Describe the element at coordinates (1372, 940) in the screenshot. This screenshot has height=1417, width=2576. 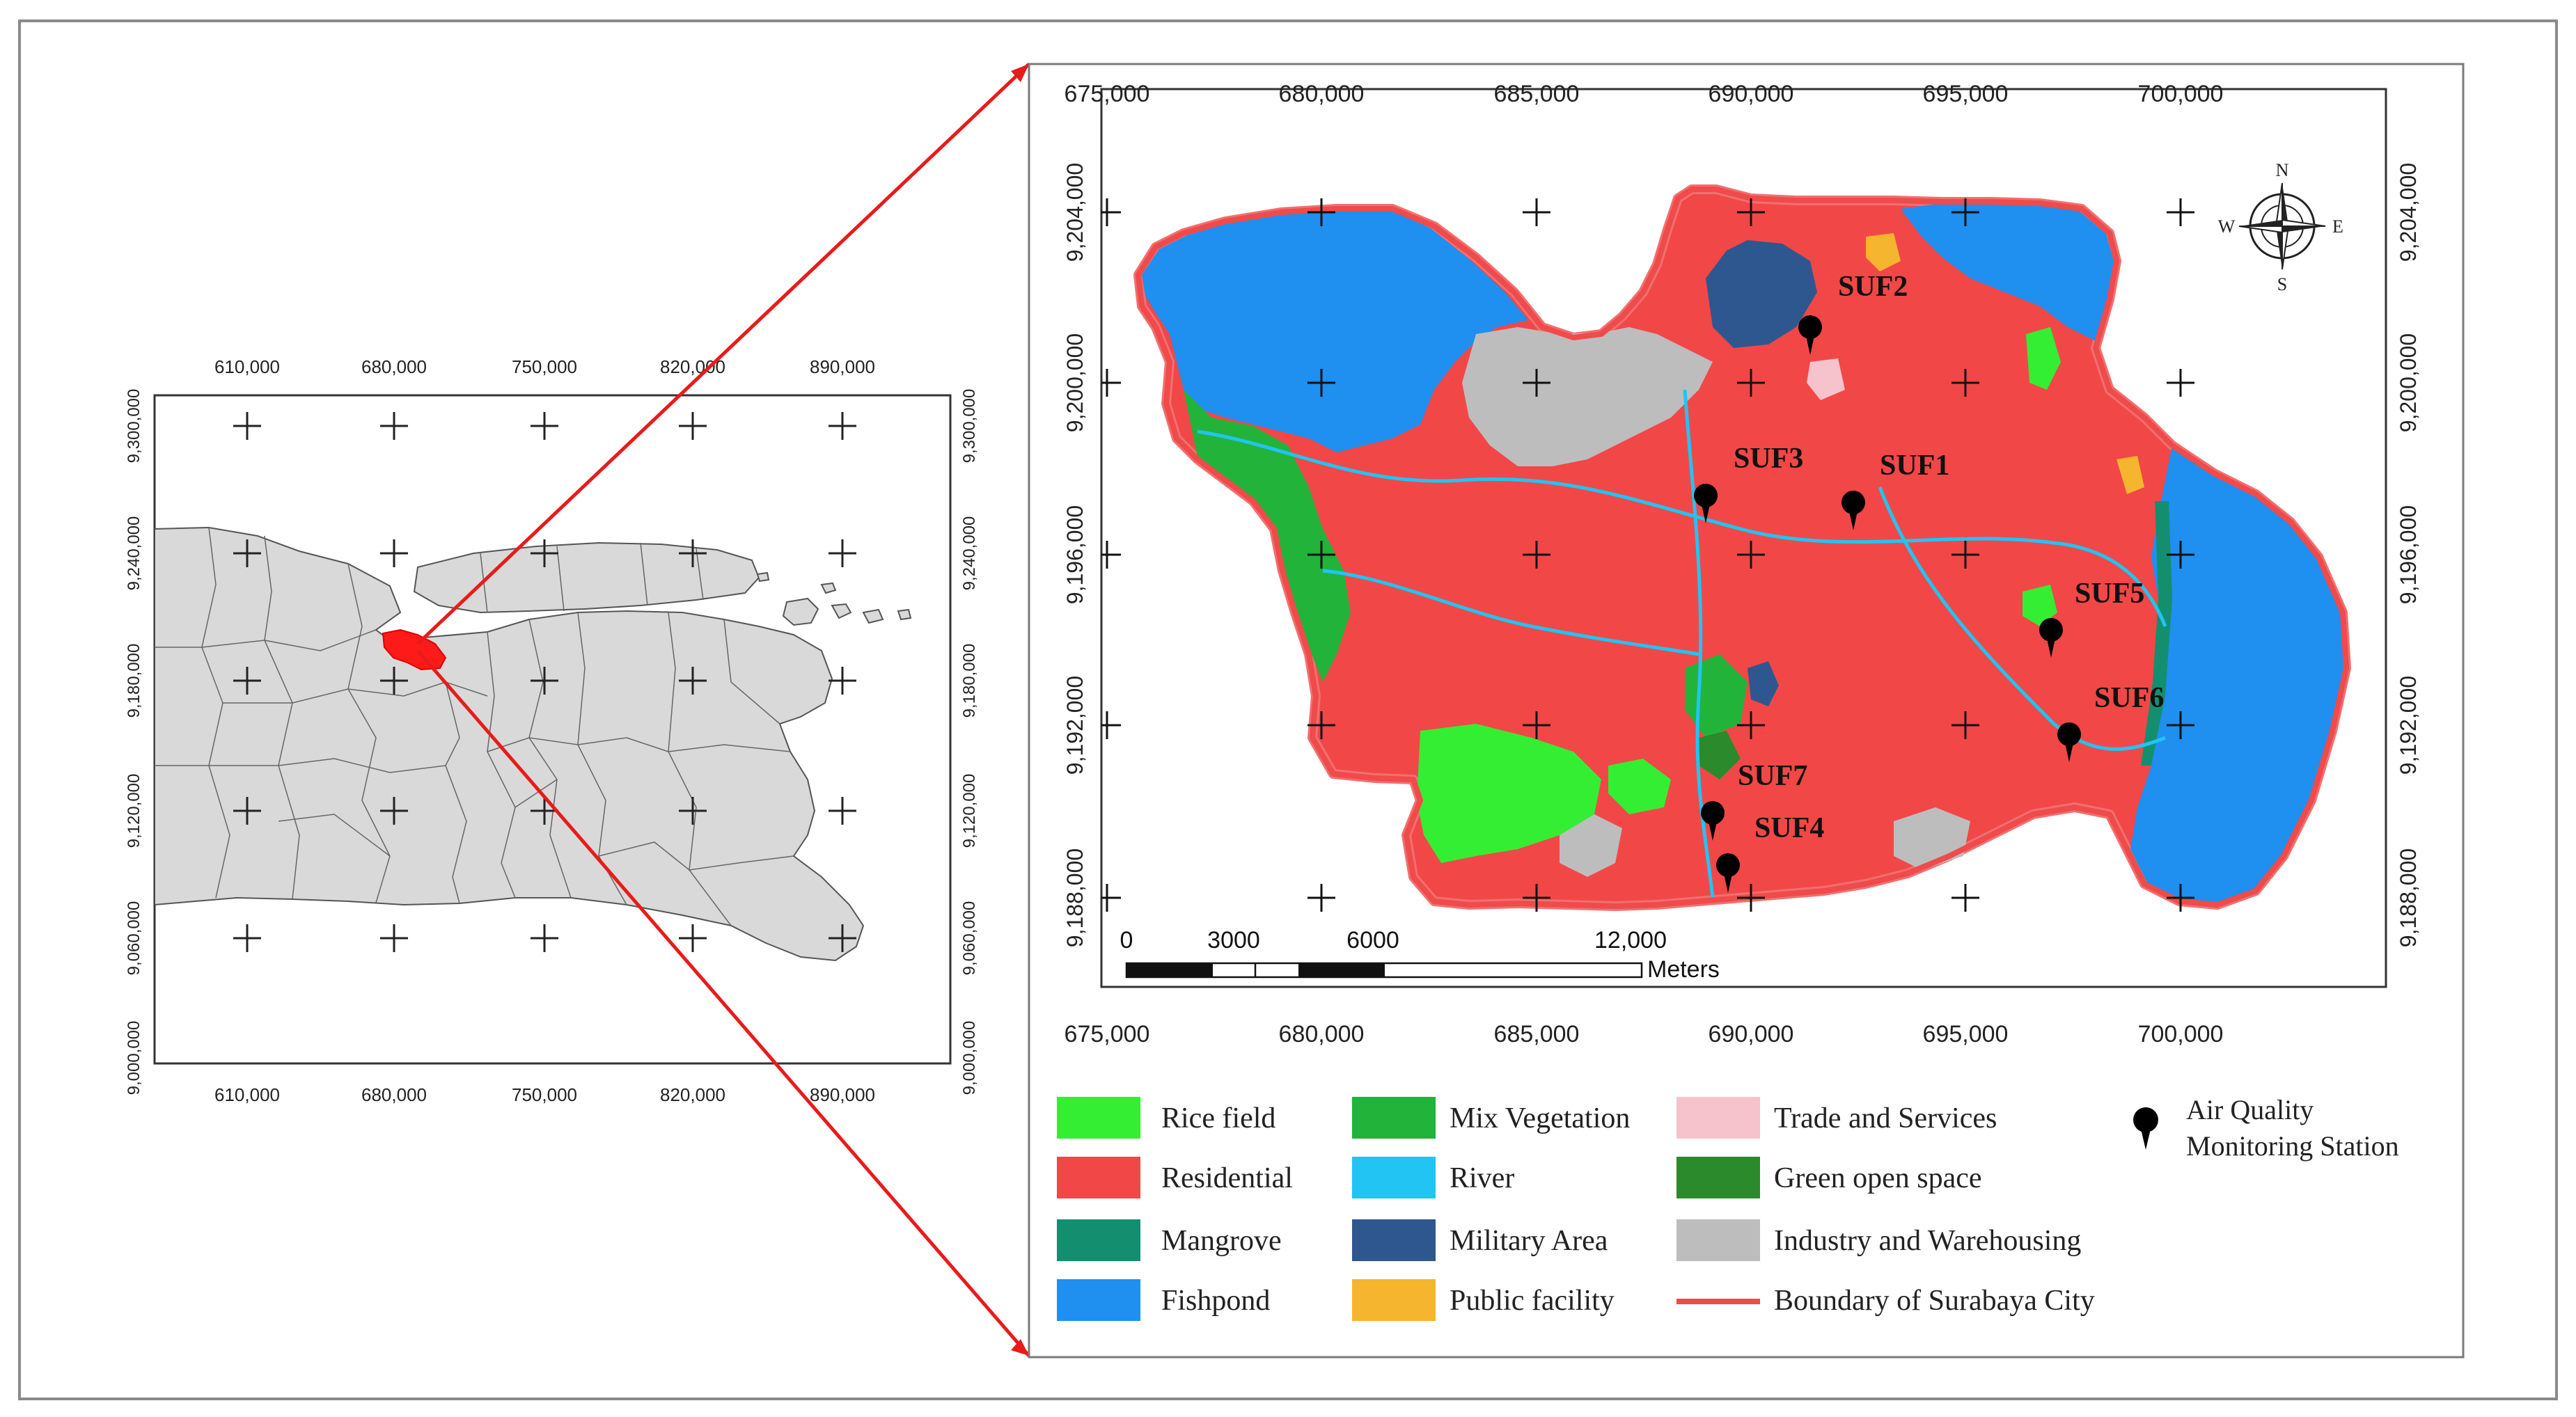
I see `scale-label-6000: 6000` at that location.